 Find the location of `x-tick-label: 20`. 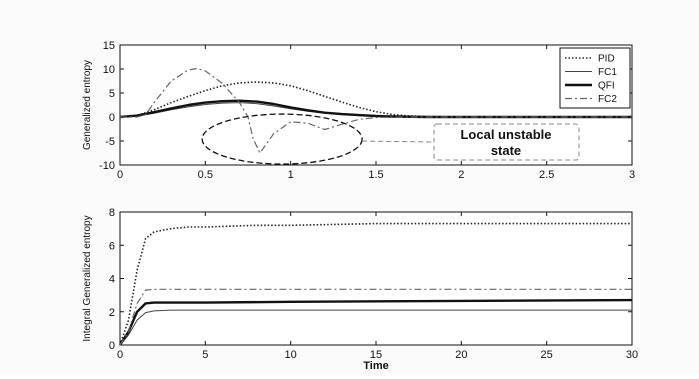

x-tick-label: 20 is located at coordinates (461, 355).